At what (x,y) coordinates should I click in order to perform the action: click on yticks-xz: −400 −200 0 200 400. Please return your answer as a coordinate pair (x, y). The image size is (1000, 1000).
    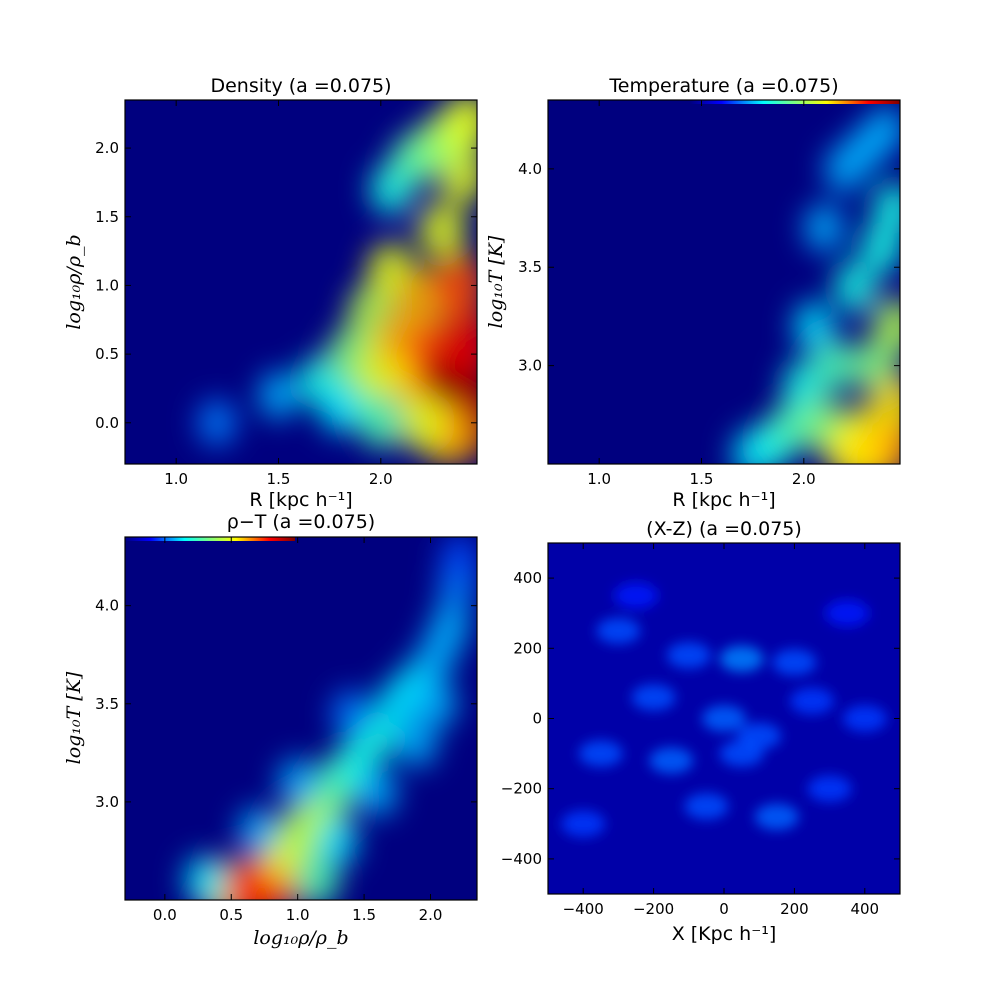
    Looking at the image, I should click on (700, 718).